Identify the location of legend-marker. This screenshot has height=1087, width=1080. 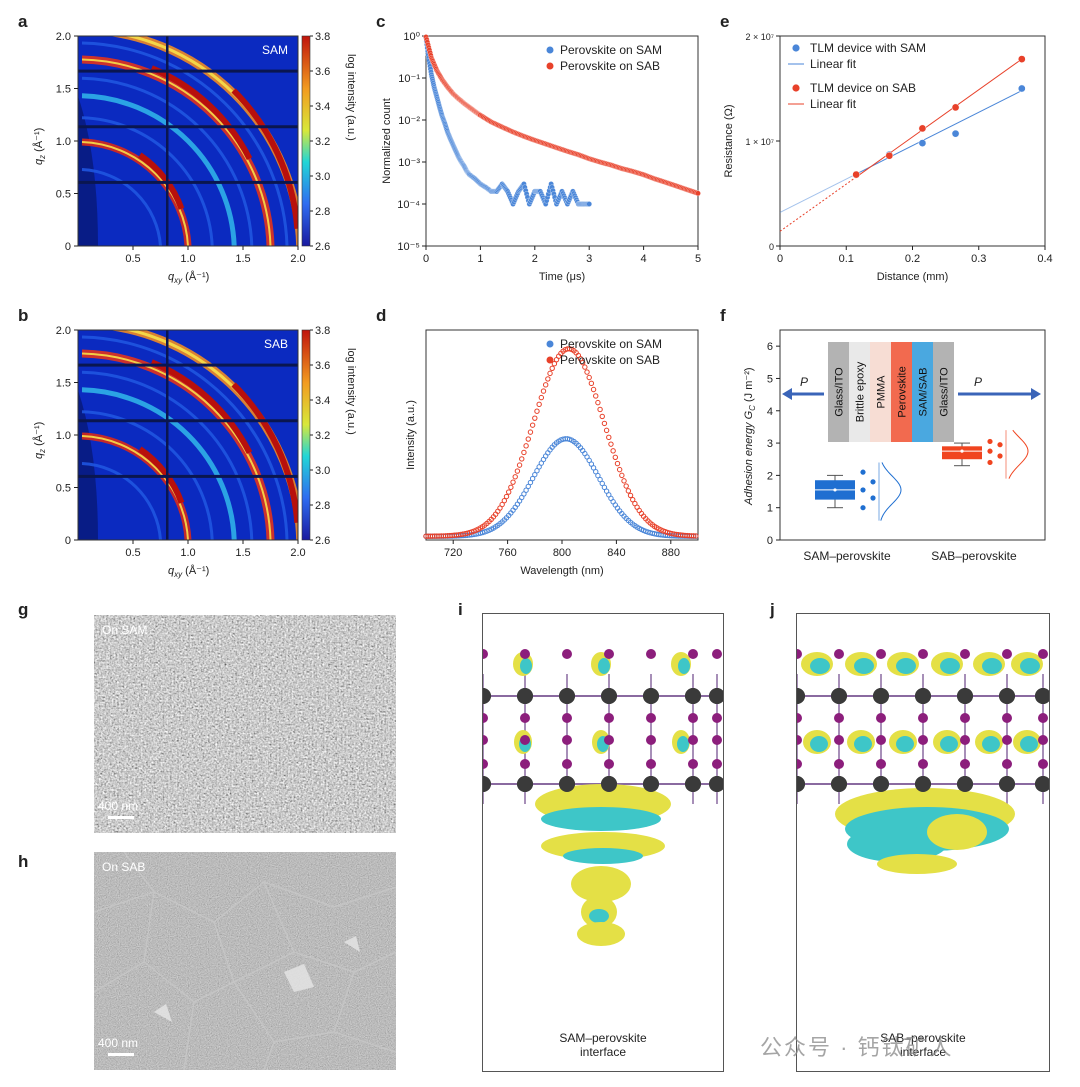
(796, 88).